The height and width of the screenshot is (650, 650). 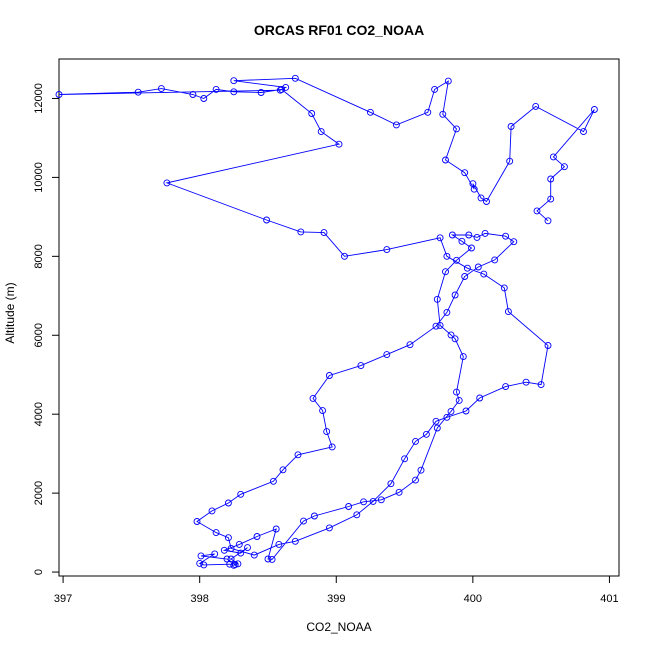 I want to click on x-tick-label: 397, so click(x=63, y=599).